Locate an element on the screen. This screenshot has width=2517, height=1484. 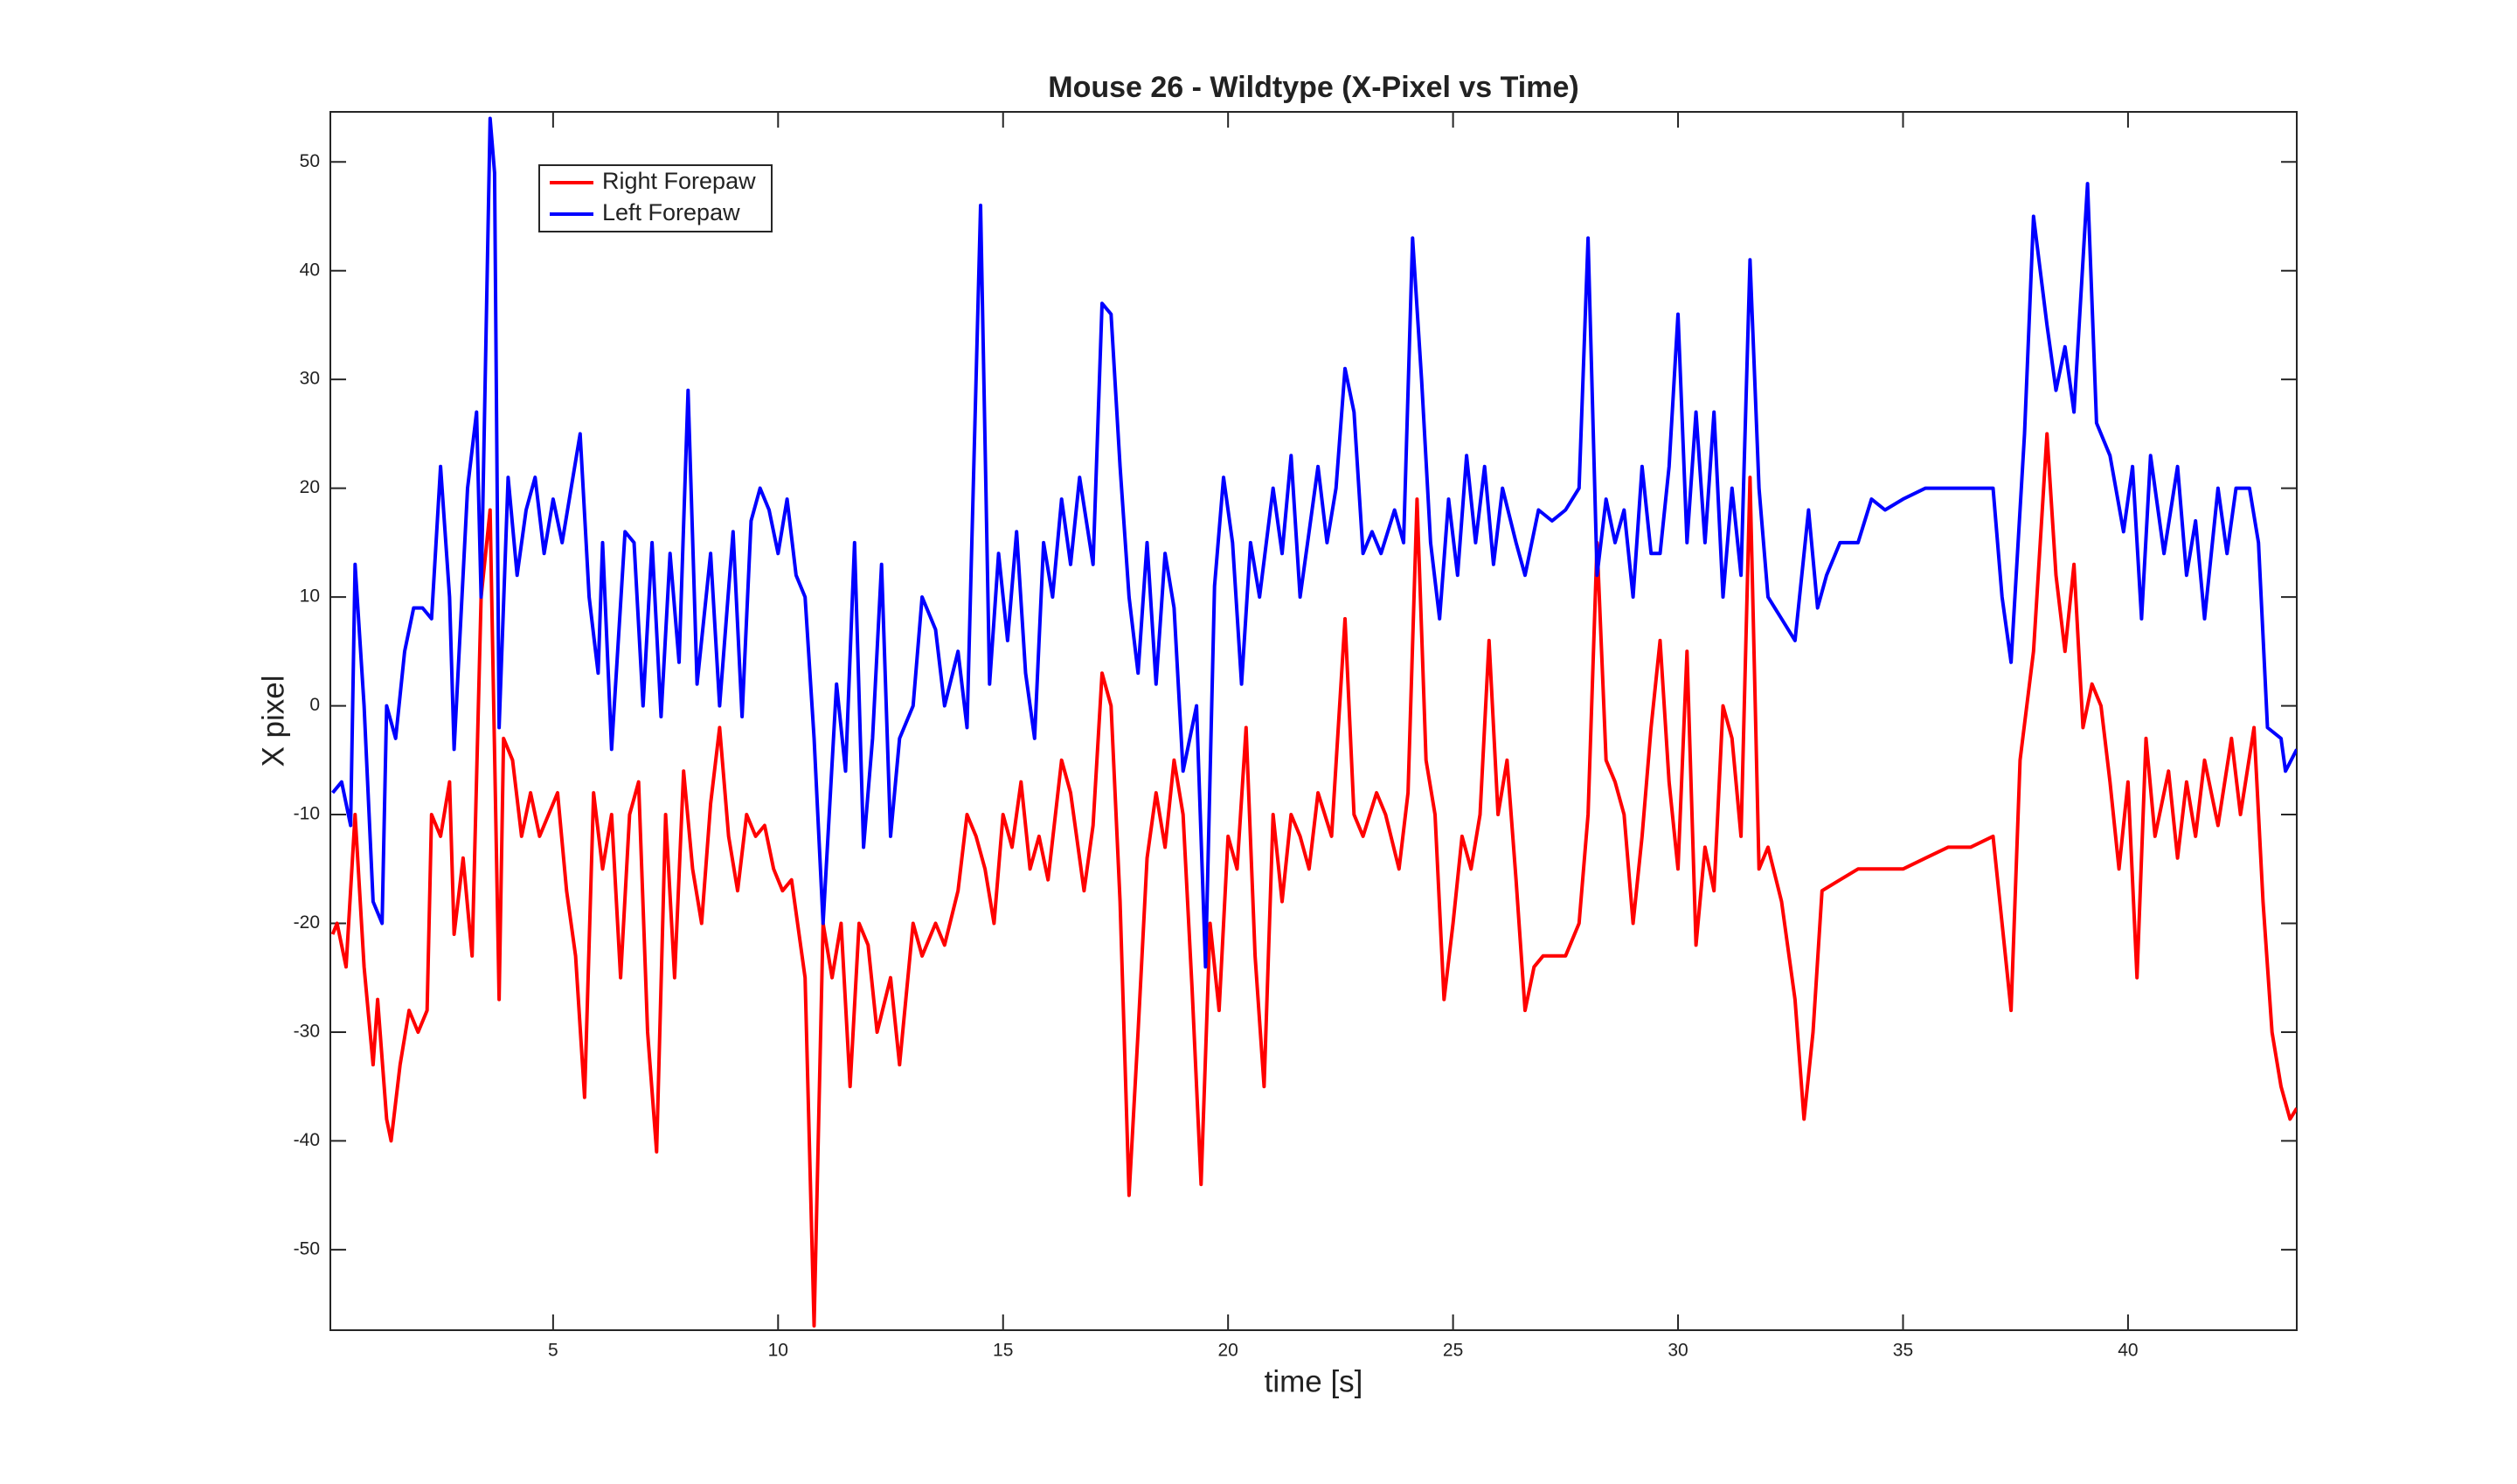
y-tick-label: 40 is located at coordinates (310, 270).